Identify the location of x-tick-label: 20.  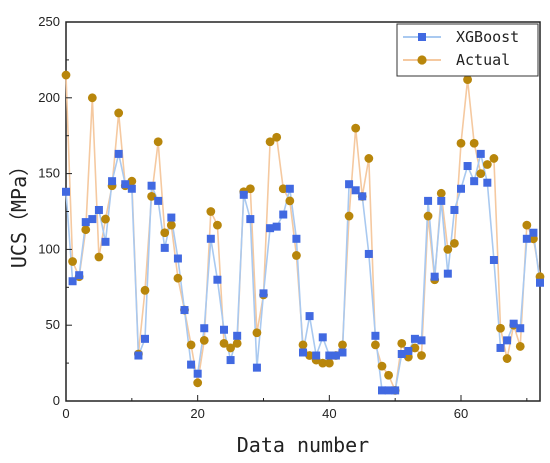
(197, 413).